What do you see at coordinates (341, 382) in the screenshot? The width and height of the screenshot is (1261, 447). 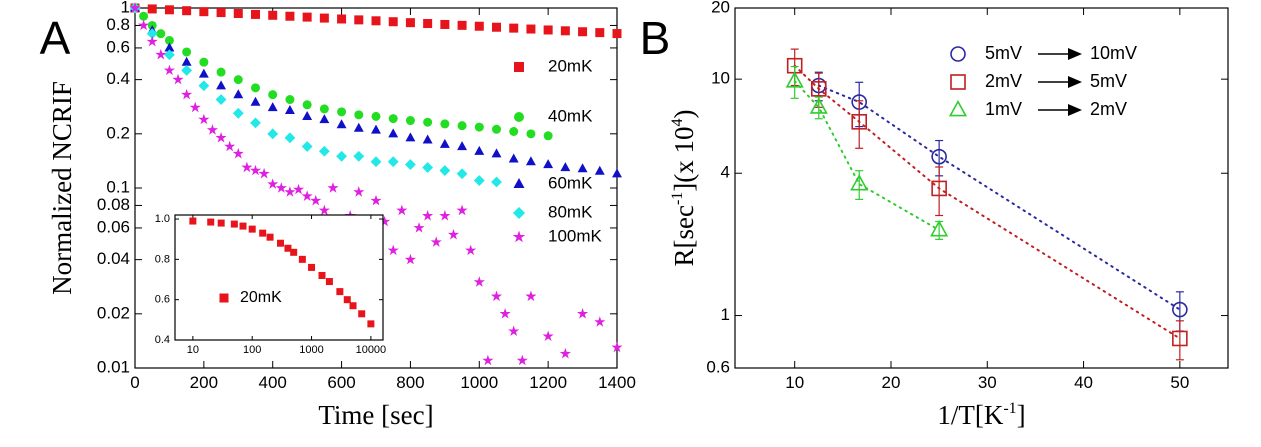 I see `x-tick-label: 600` at bounding box center [341, 382].